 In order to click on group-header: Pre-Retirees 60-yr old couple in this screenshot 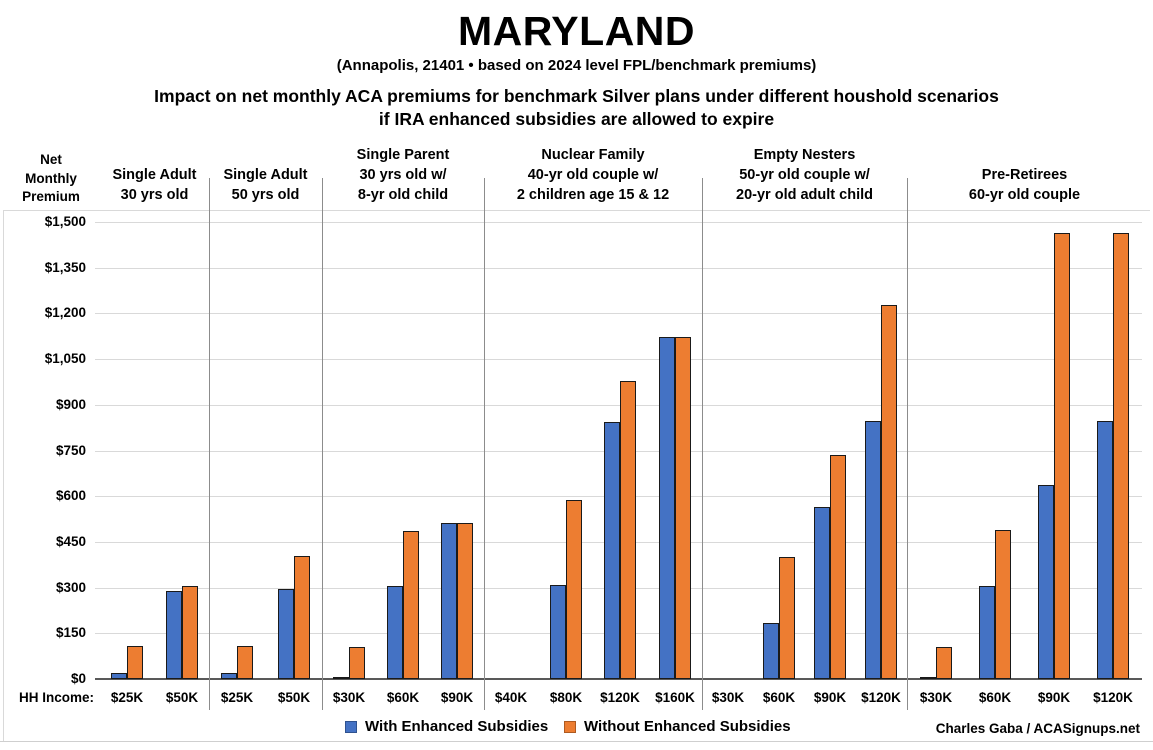, I will do `click(1024, 185)`.